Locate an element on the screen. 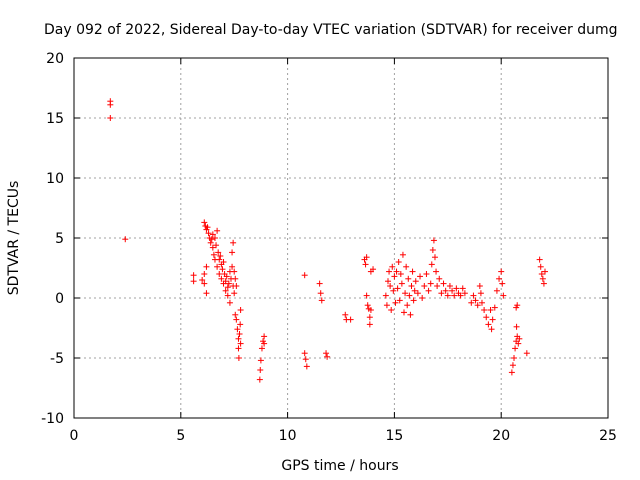 This screenshot has height=480, width=640. y-tick-label: 5 is located at coordinates (59, 239).